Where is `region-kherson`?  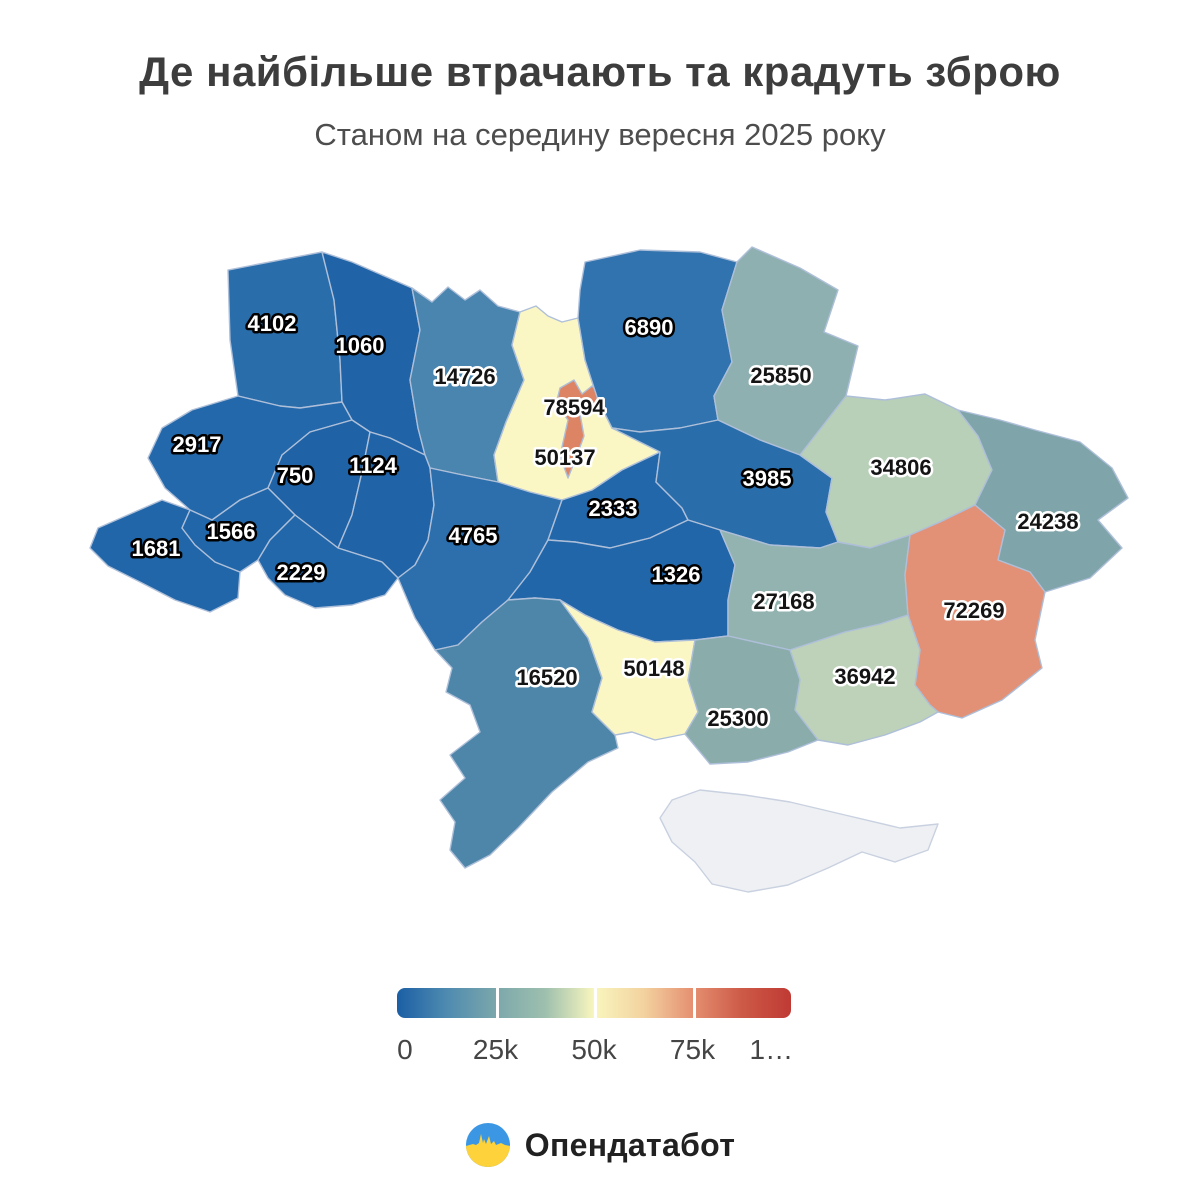
region-kherson is located at coordinates (751, 700).